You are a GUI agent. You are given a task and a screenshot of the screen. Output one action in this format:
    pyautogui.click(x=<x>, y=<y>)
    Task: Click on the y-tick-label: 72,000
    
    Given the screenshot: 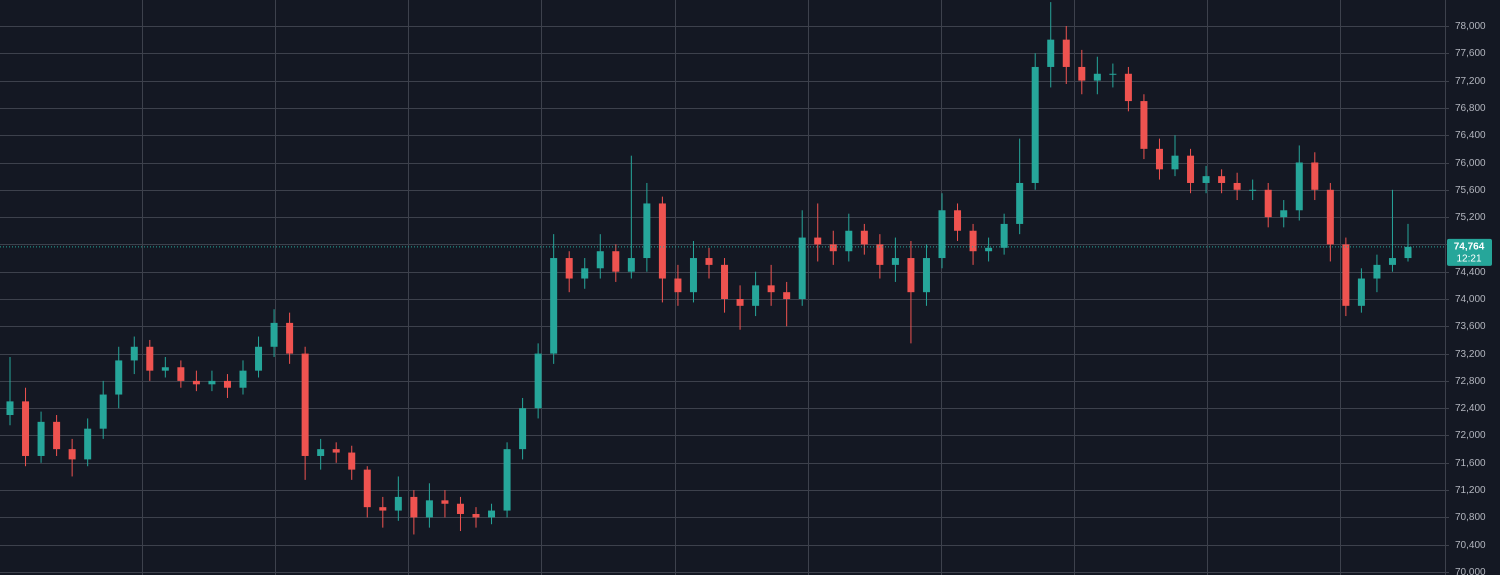 What is the action you would take?
    pyautogui.click(x=1470, y=435)
    